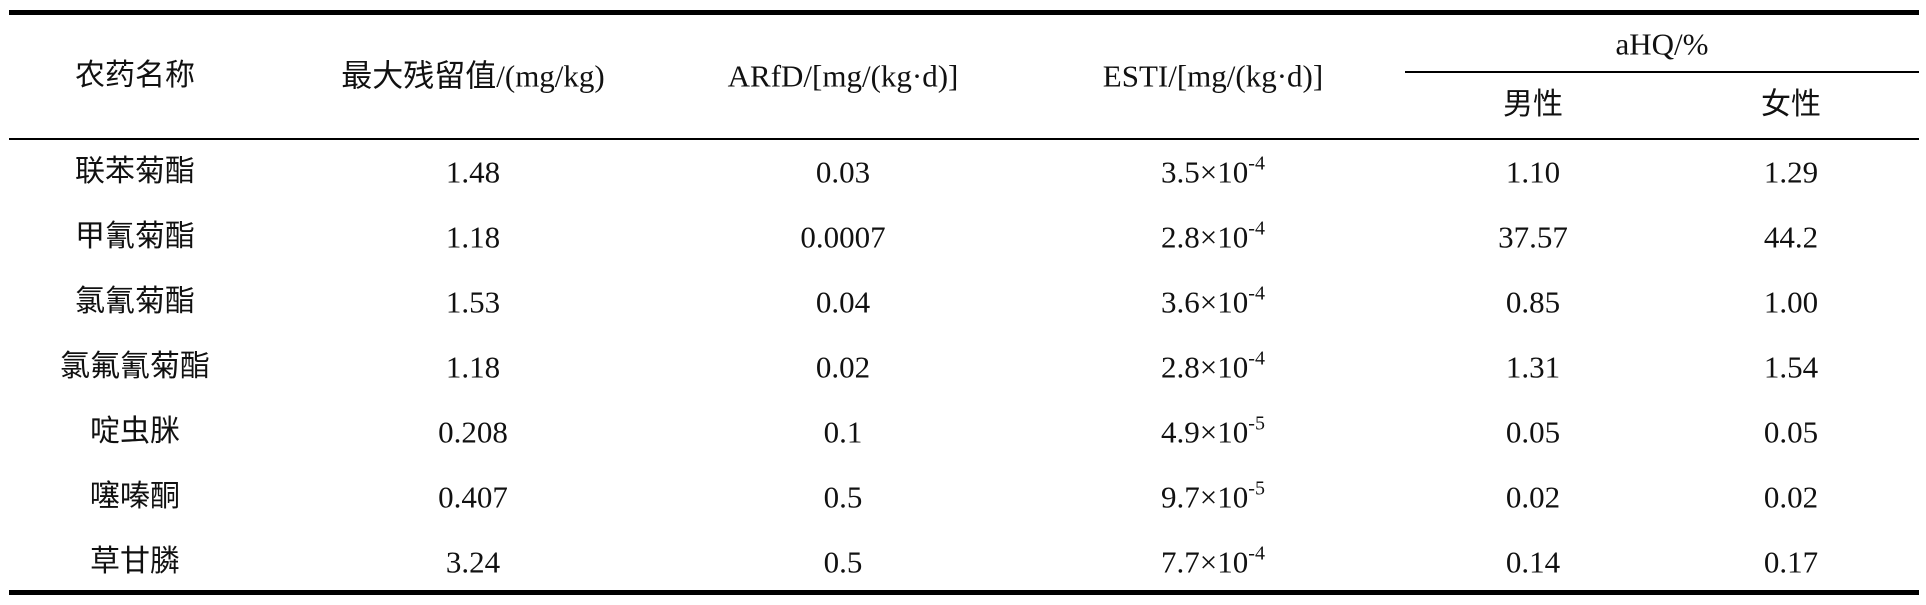 The width and height of the screenshot is (1926, 605). I want to click on mrl-cell: 1.53, so click(473, 302).